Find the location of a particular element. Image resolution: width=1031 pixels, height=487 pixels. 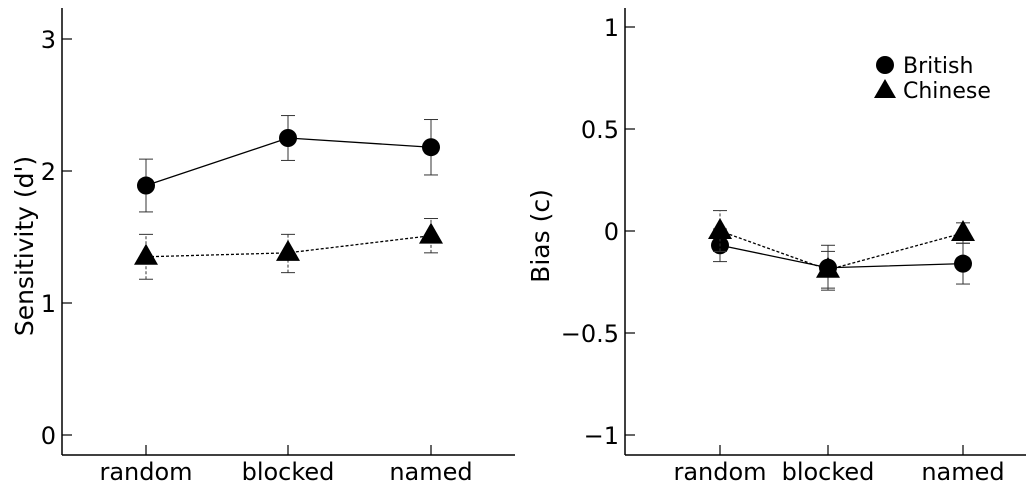

sensitivity-x-tick-label: named is located at coordinates (430, 472).